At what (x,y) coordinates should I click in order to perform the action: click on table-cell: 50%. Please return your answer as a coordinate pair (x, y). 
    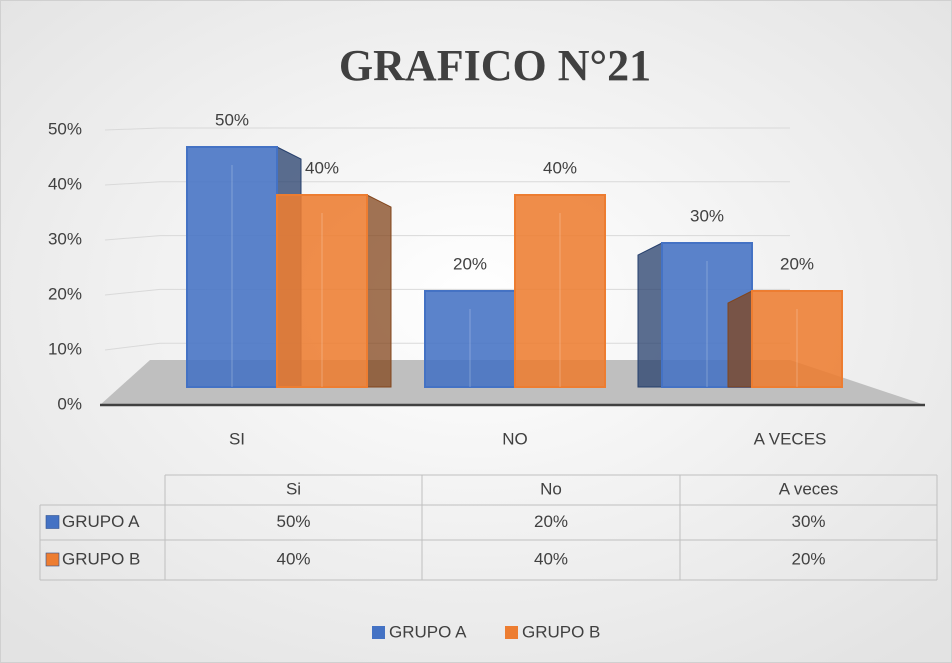
    Looking at the image, I should click on (293, 521).